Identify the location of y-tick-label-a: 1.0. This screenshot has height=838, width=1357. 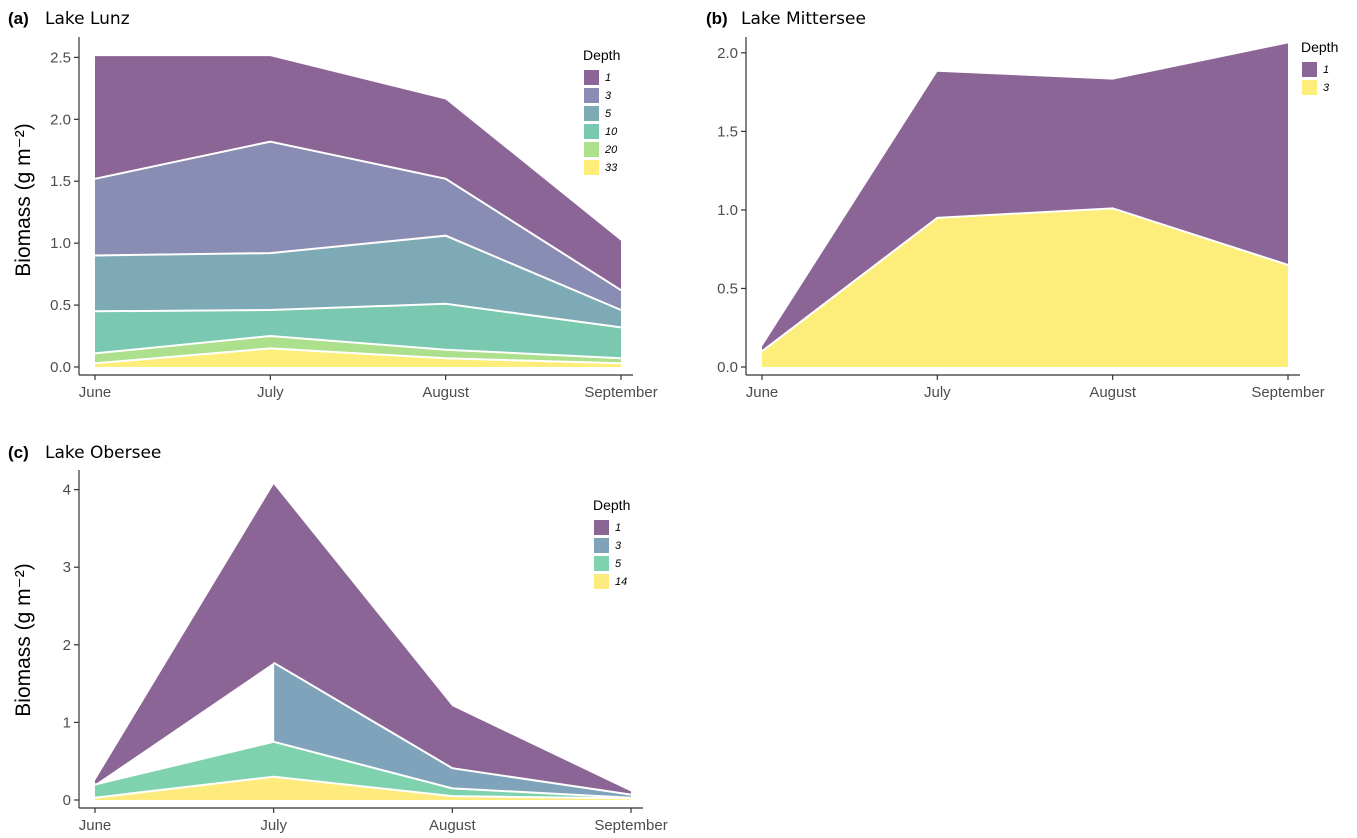
(60, 243).